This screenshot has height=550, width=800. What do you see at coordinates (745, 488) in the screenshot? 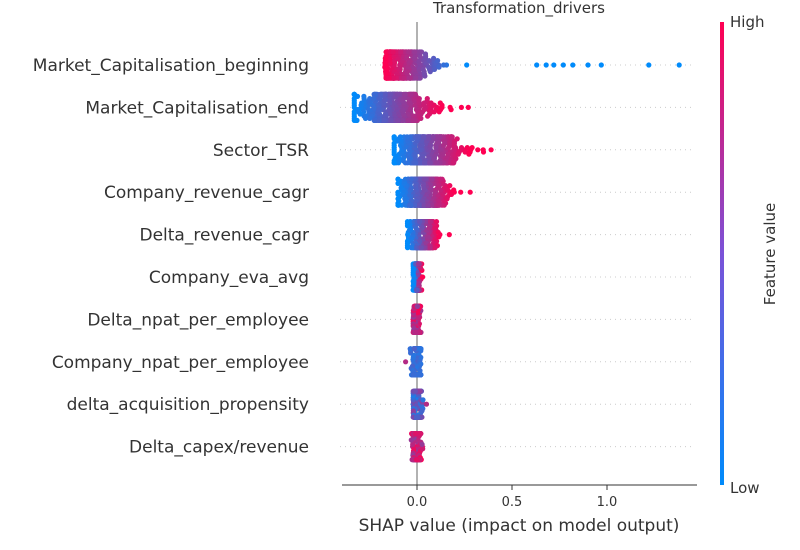
I see `colorbar-low-label: Low` at bounding box center [745, 488].